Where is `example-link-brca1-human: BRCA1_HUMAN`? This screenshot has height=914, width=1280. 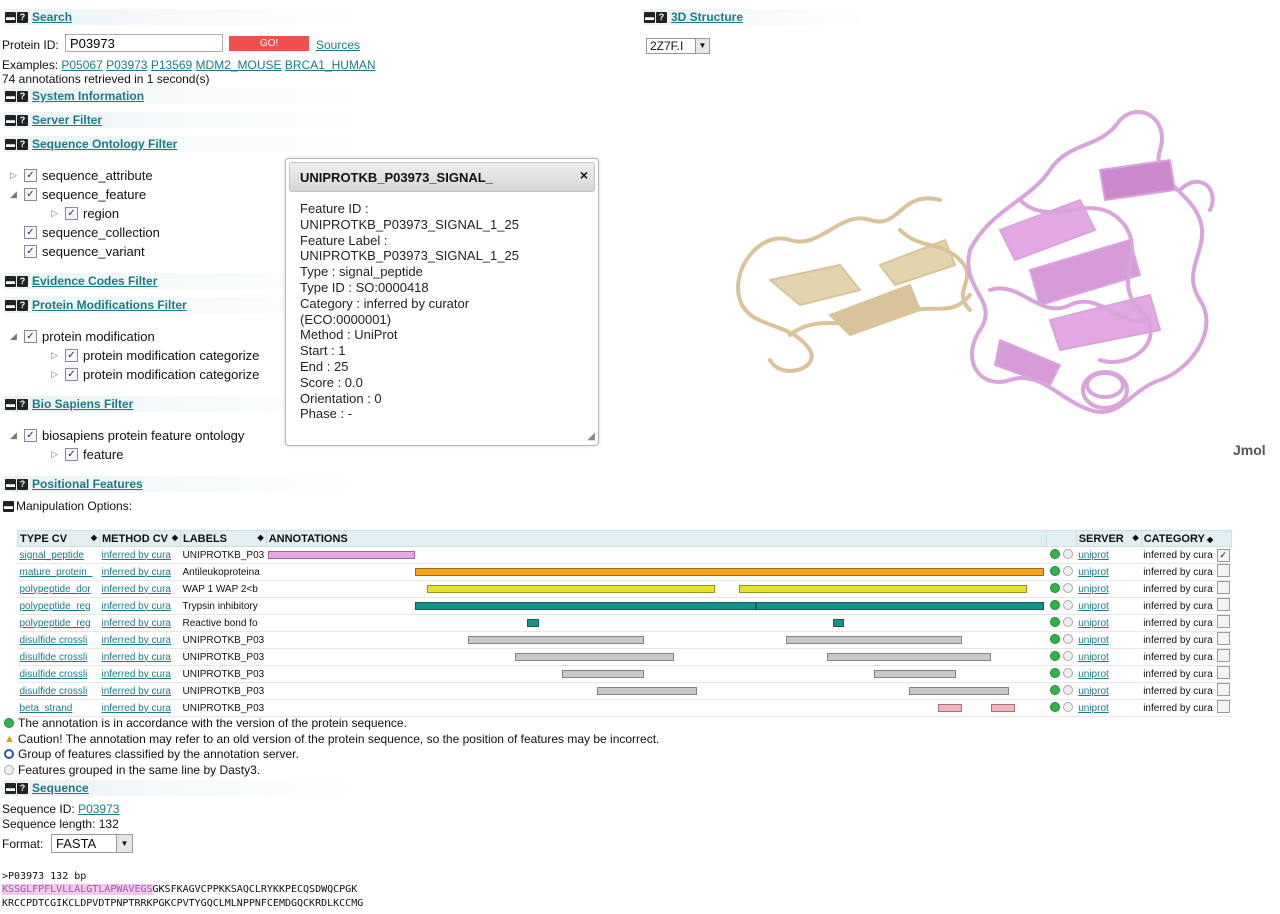 example-link-brca1-human: BRCA1_HUMAN is located at coordinates (330, 65).